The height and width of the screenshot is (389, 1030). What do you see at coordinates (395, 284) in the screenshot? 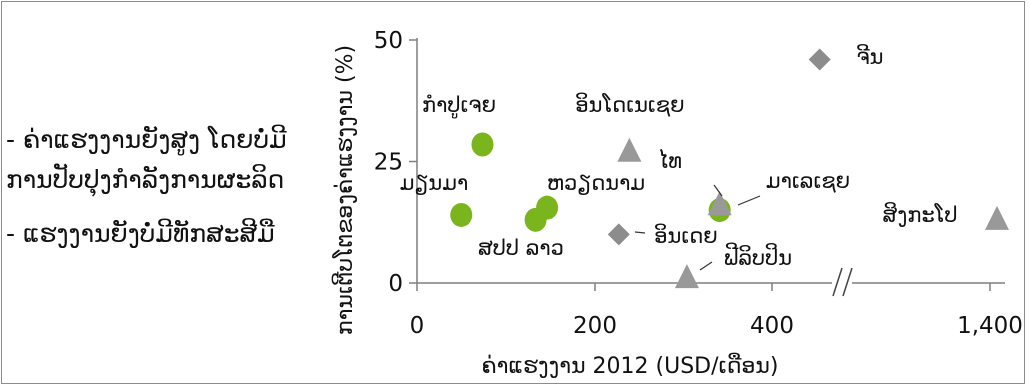
I see `y-tick-label: 0` at bounding box center [395, 284].